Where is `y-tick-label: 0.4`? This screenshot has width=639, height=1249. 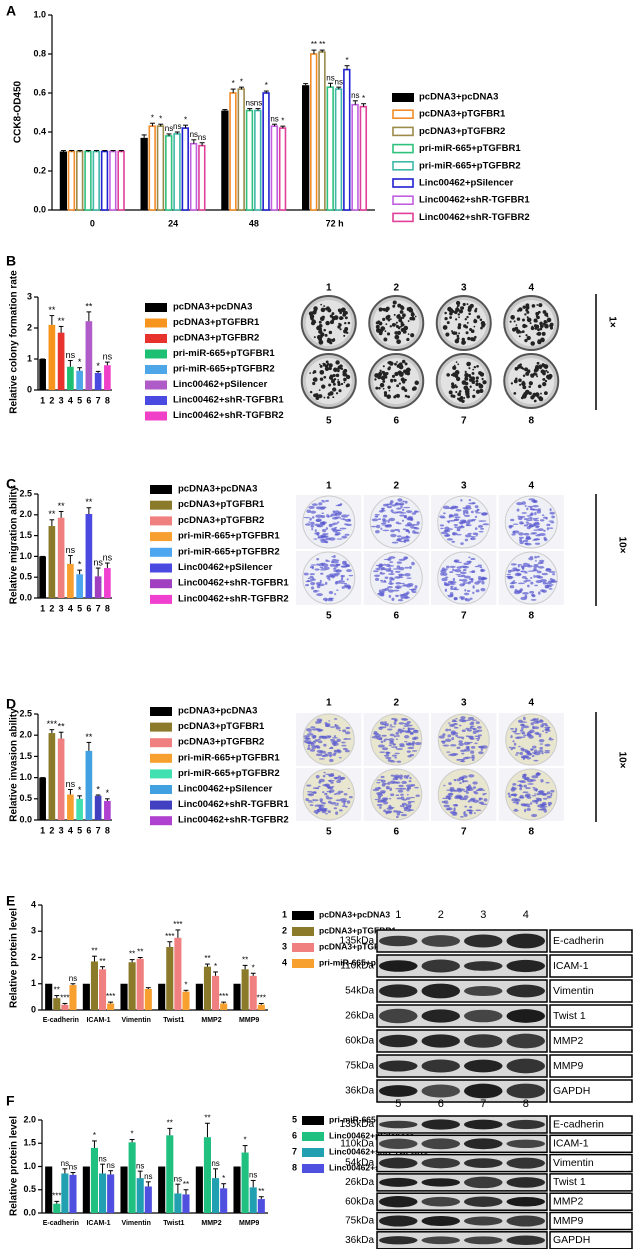 y-tick-label: 0.4 is located at coordinates (39, 131).